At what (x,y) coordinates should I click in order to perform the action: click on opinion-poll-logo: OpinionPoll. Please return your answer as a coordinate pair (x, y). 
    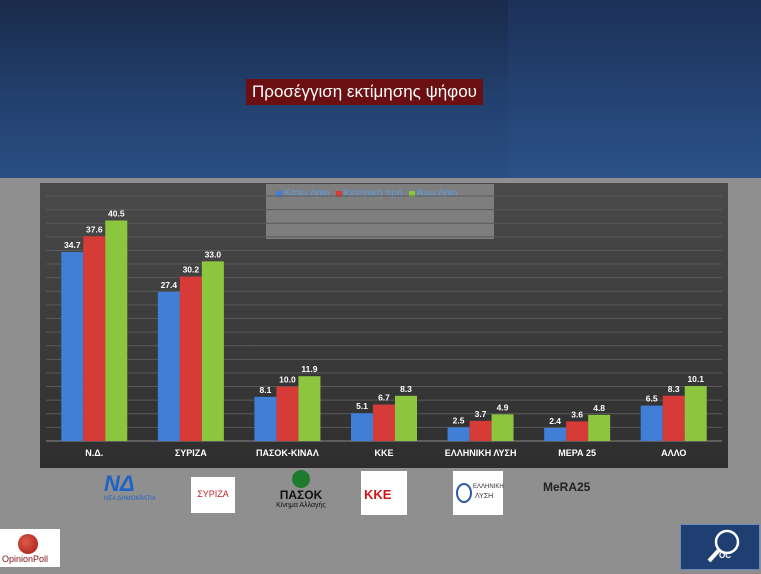
    Looking at the image, I should click on (30, 548).